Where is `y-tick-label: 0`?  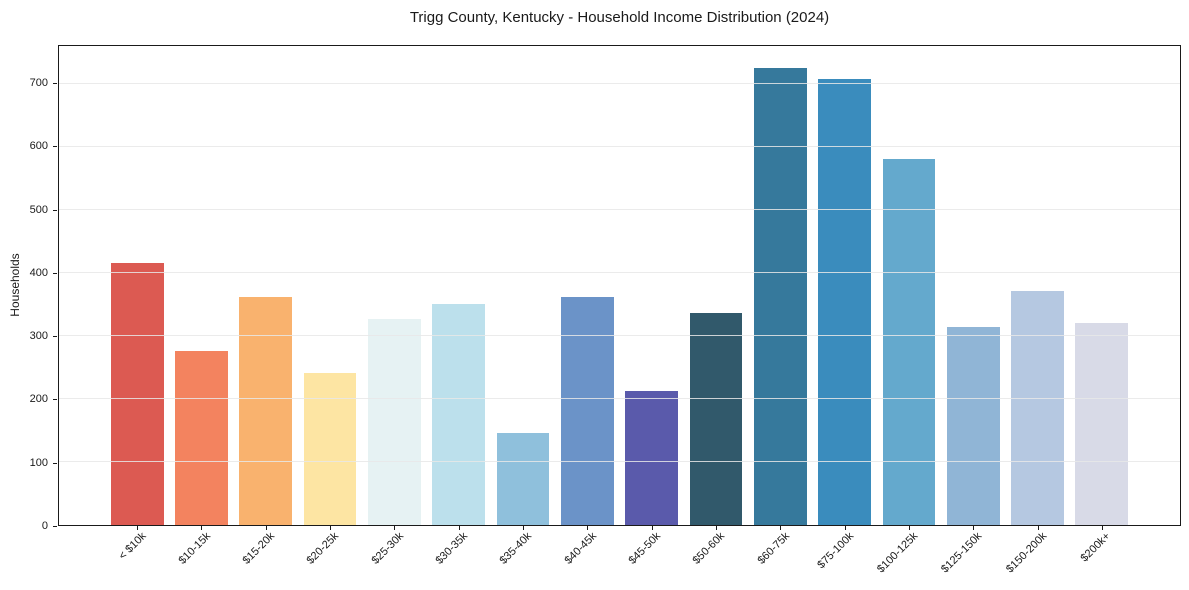
y-tick-label: 0 is located at coordinates (44, 526).